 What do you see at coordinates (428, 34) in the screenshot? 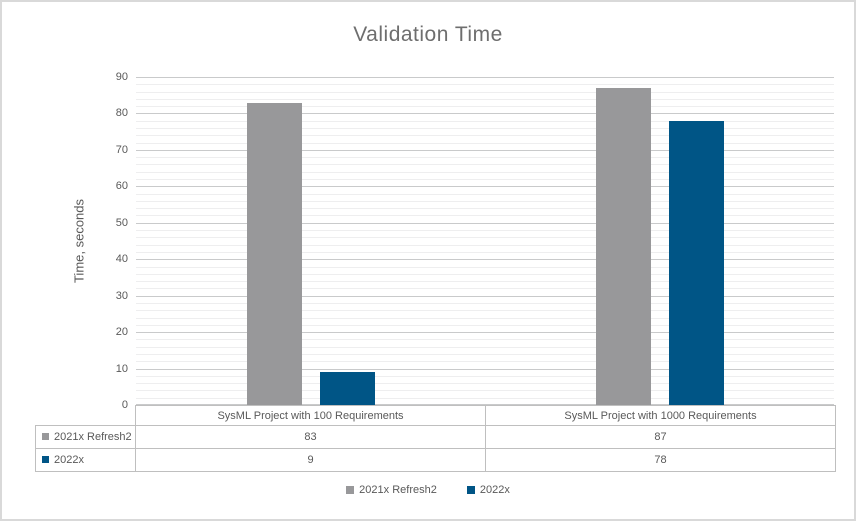
I see `chart-title: Validation Time` at bounding box center [428, 34].